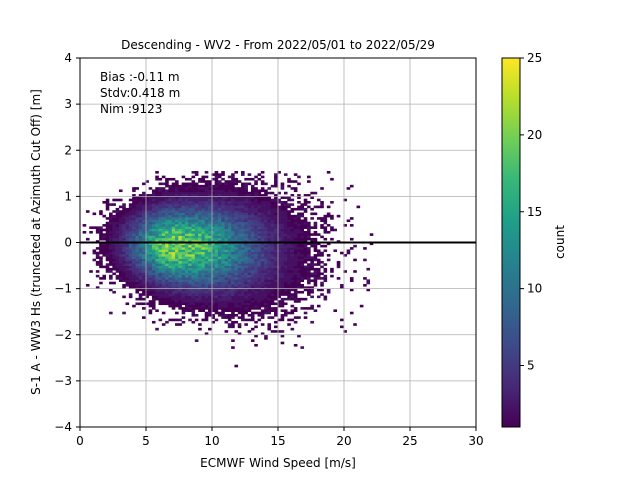 The height and width of the screenshot is (480, 640). What do you see at coordinates (511, 242) in the screenshot?
I see `colorbar-gradient` at bounding box center [511, 242].